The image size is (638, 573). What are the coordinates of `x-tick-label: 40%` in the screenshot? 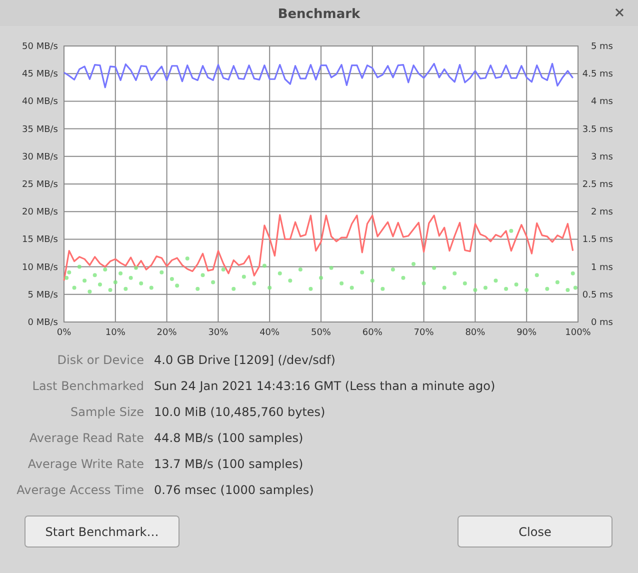 It's located at (270, 333).